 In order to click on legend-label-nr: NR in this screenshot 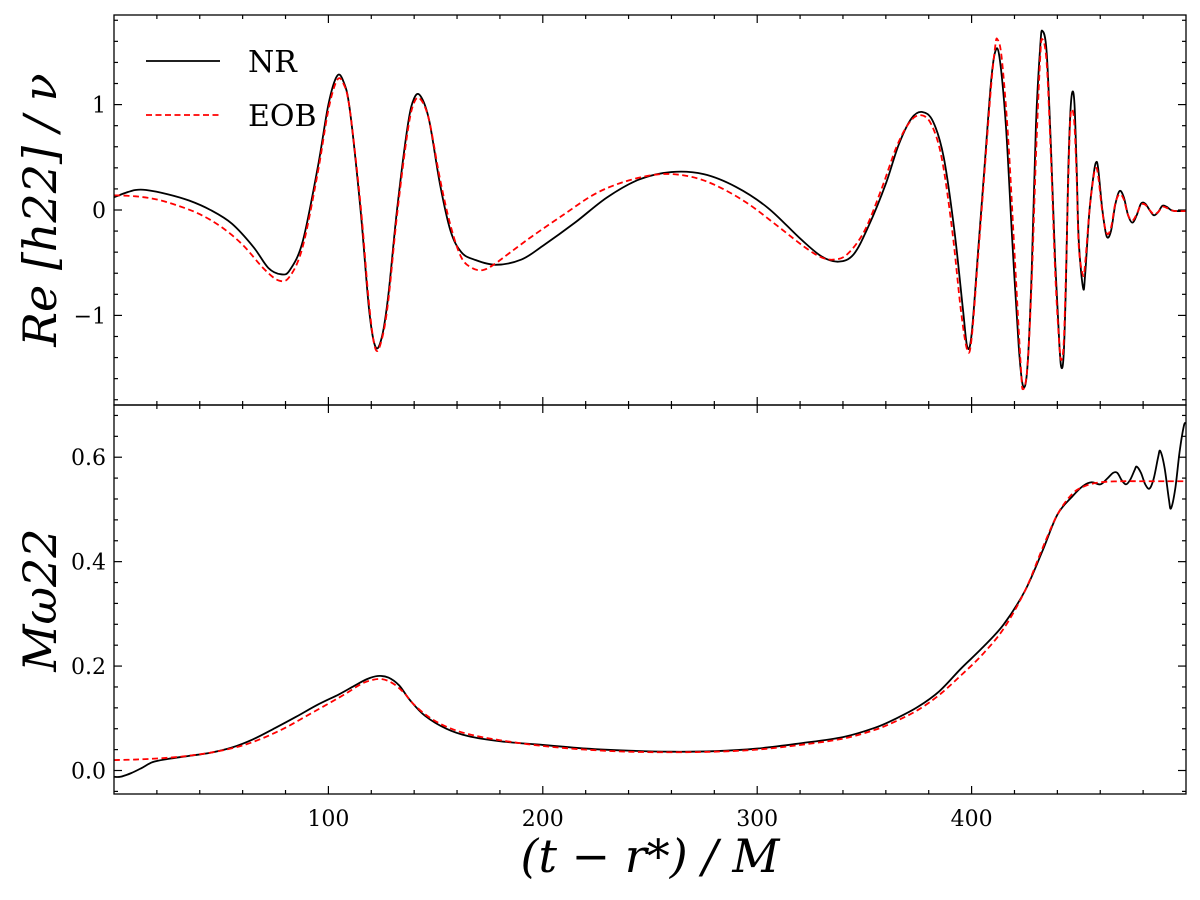, I will do `click(273, 62)`.